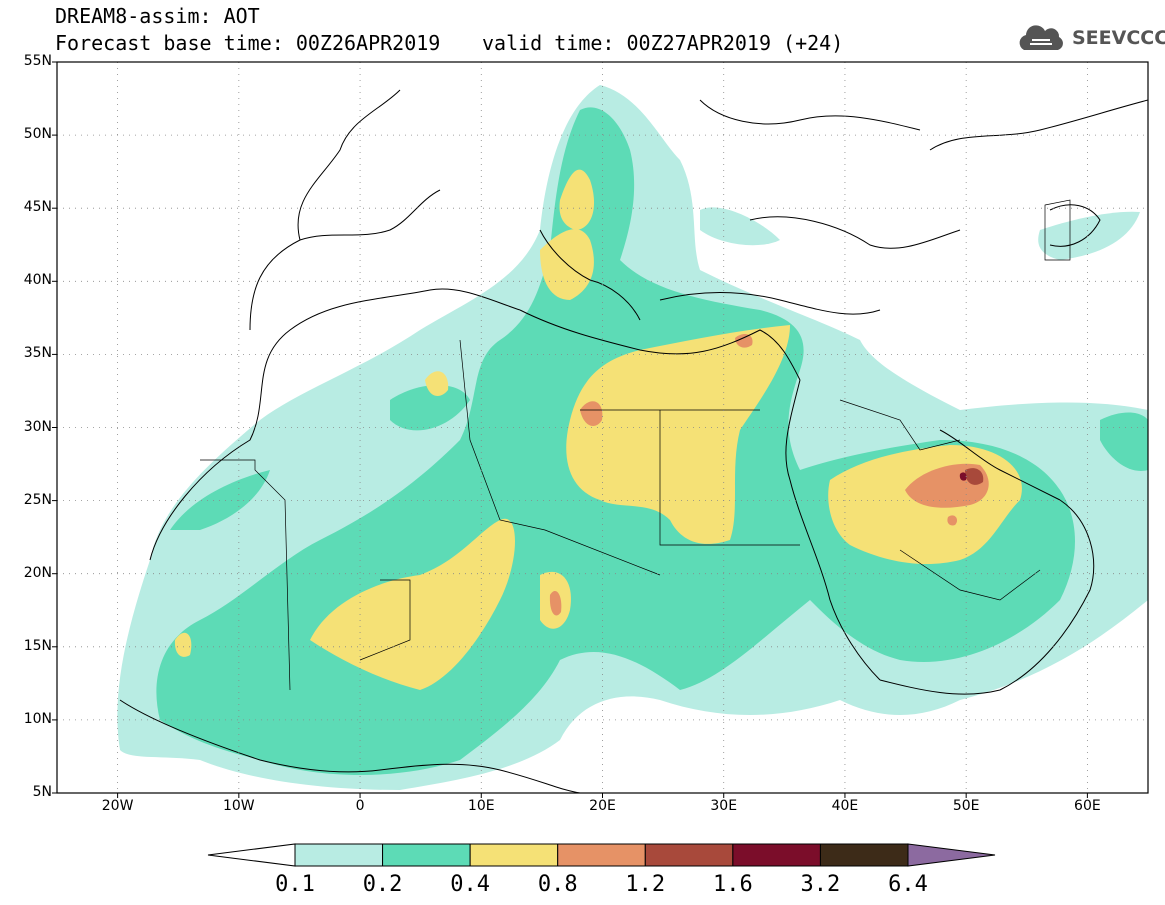 Image resolution: width=1165 pixels, height=905 pixels. What do you see at coordinates (382, 884) in the screenshot?
I see `colorbar-threshold-label: 0.2` at bounding box center [382, 884].